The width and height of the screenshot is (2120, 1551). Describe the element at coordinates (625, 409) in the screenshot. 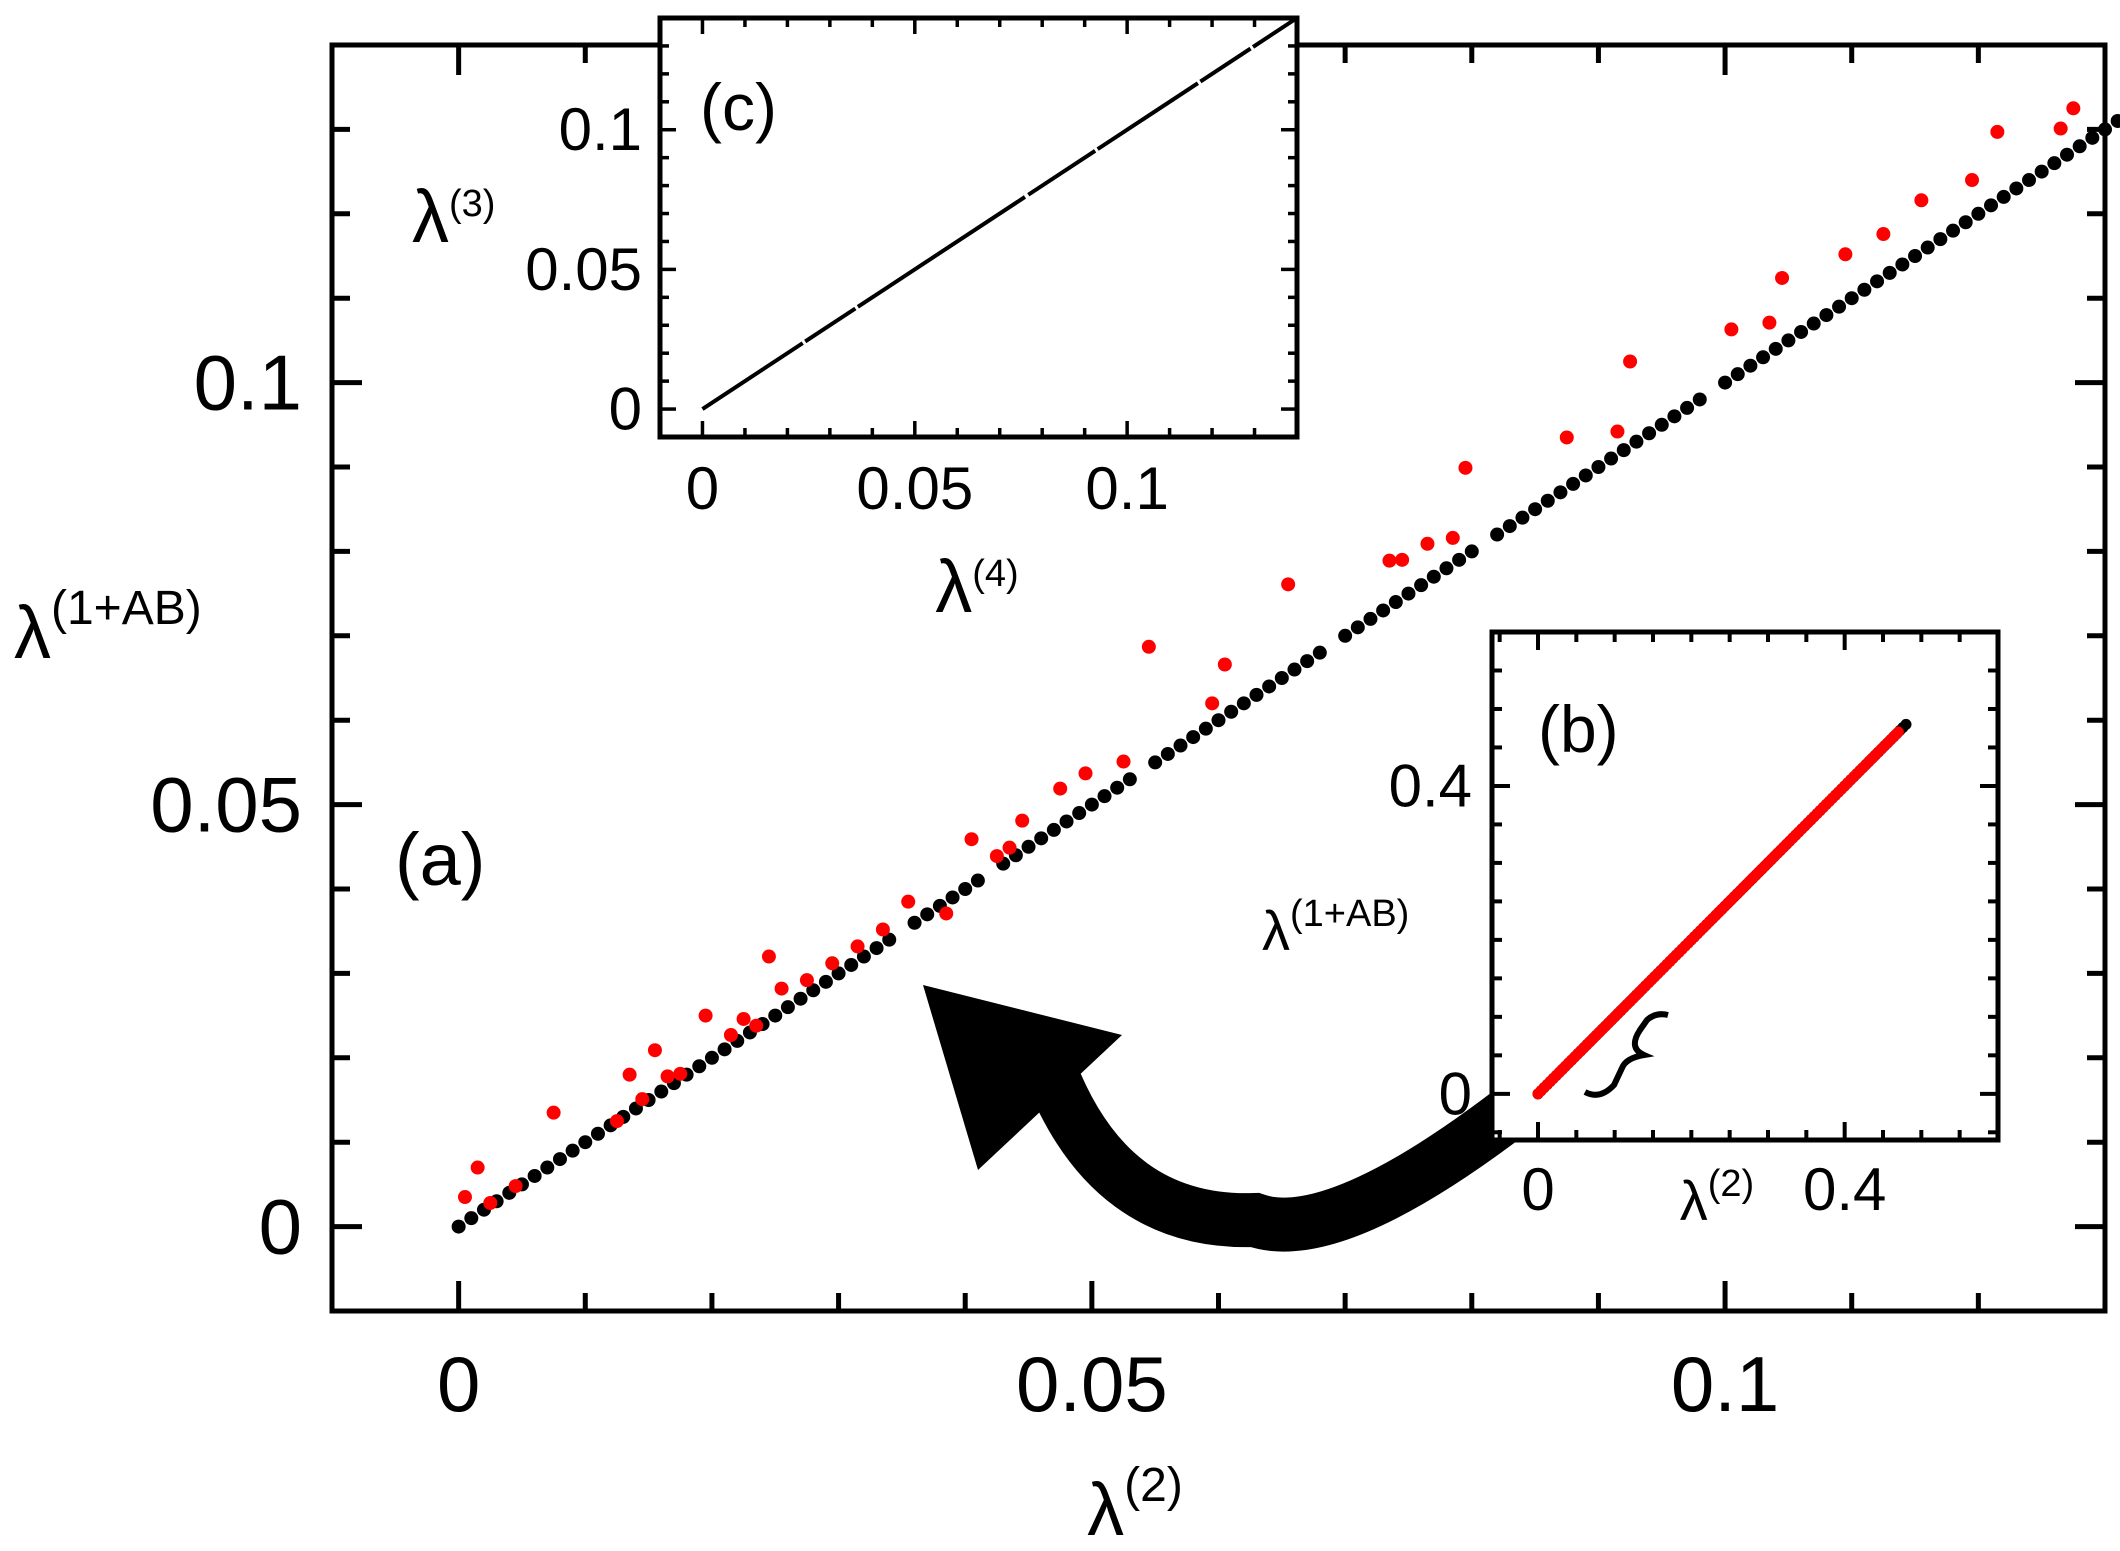

I see `y-tick-label: 0` at that location.